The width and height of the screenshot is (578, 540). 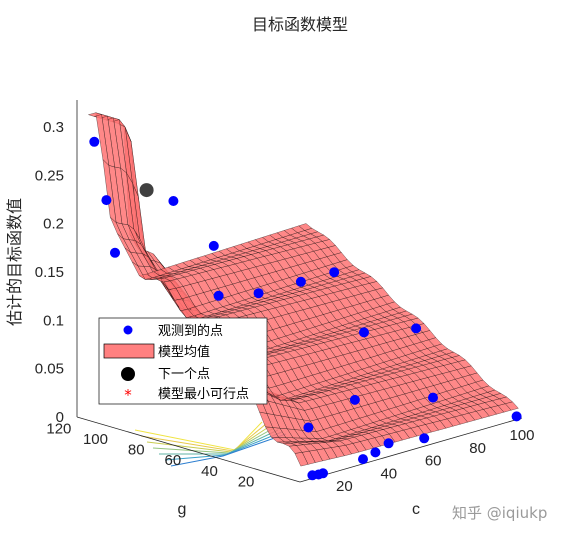 What do you see at coordinates (388, 473) in the screenshot?
I see `c-tick-label: 40` at bounding box center [388, 473].